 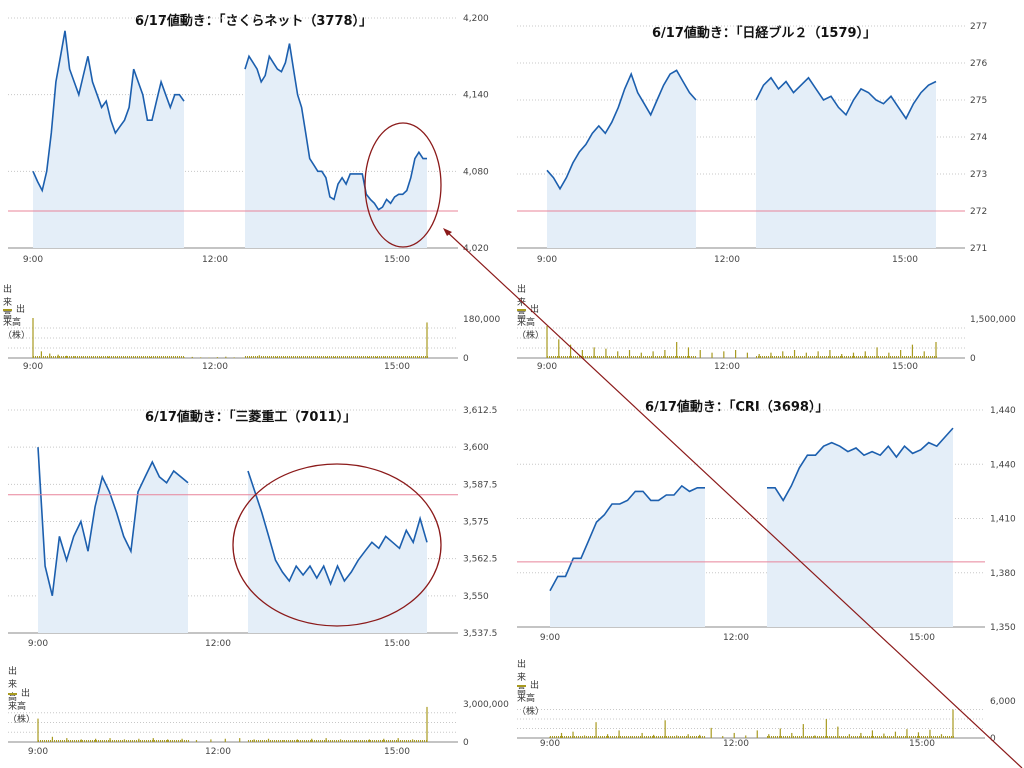 What do you see at coordinates (978, 212) in the screenshot?
I see `y-tick-label: 272` at bounding box center [978, 212].